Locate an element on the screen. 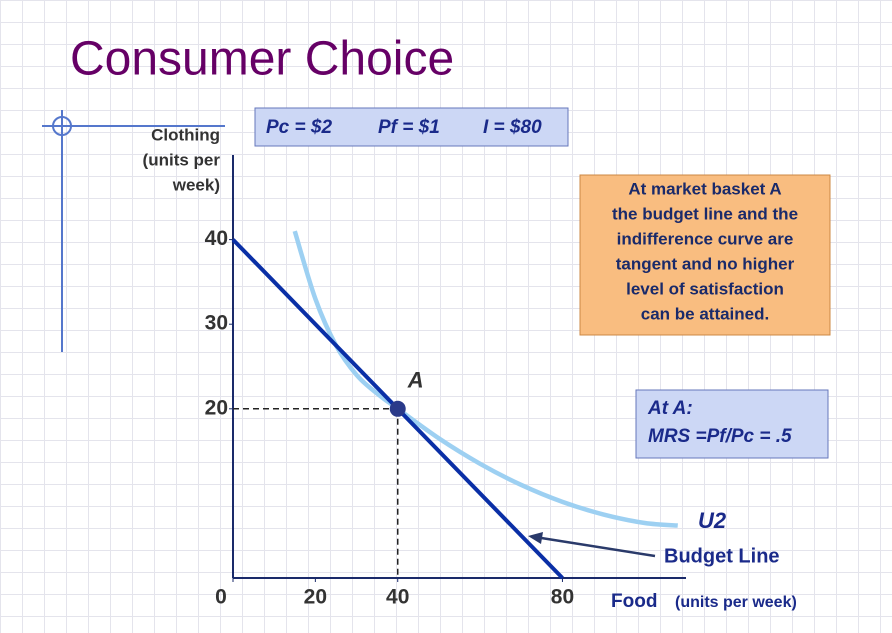 Image resolution: width=892 pixels, height=633 pixels. x-tick-label: 20 is located at coordinates (315, 597).